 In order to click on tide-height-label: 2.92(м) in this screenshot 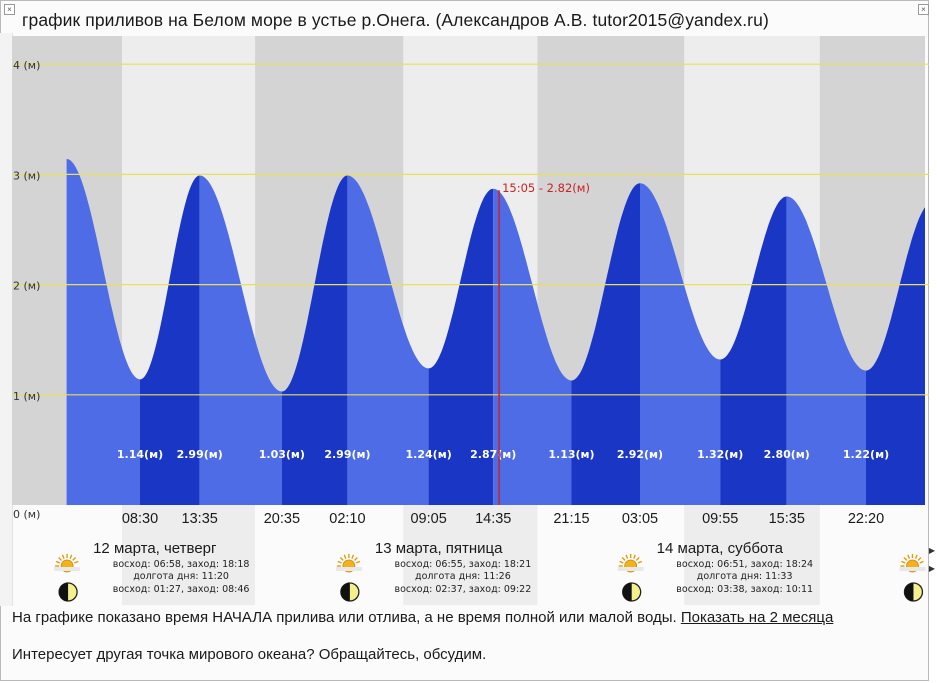, I will do `click(640, 454)`.